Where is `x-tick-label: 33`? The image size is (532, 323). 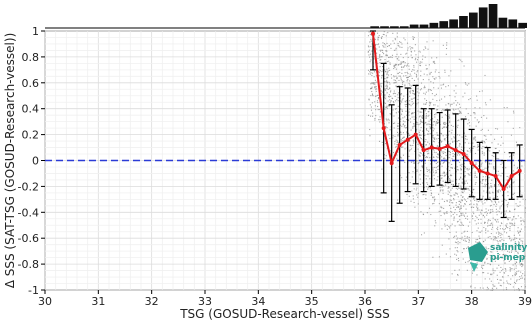 x-tick-label: 33 is located at coordinates (205, 301).